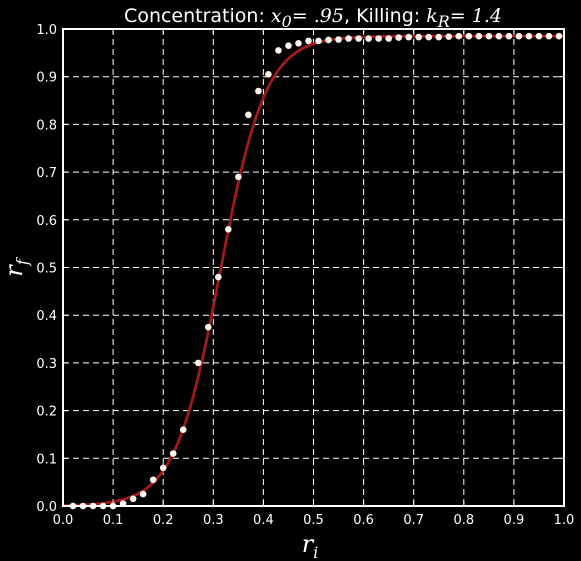 The image size is (581, 561). I want to click on y-tick-label: 0.3, so click(46, 364).